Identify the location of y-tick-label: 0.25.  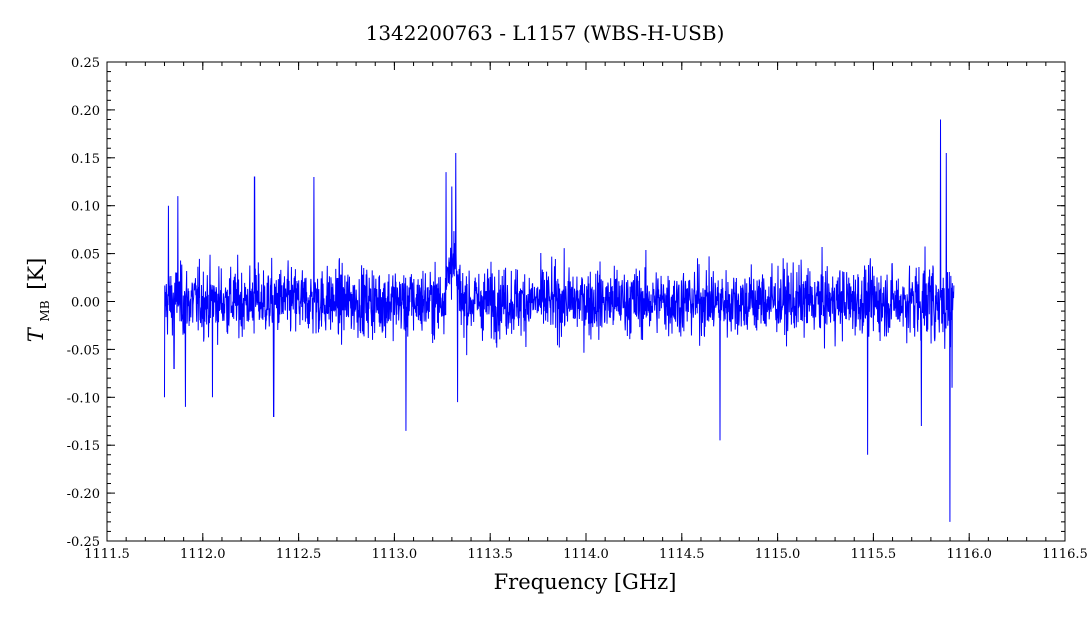
(85, 63).